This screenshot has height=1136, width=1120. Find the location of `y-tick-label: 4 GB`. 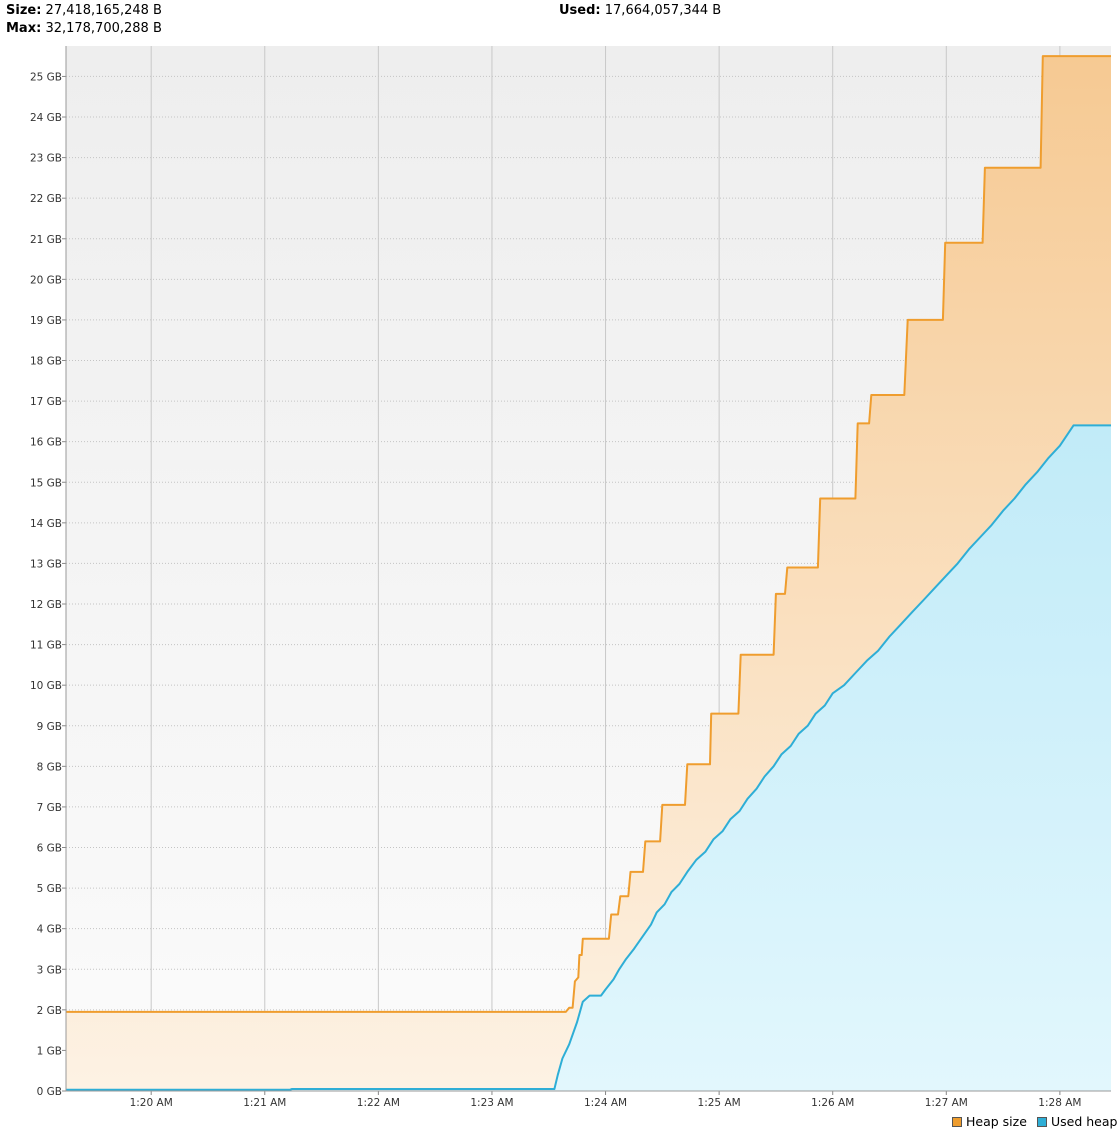

y-tick-label: 4 GB is located at coordinates (49, 930).